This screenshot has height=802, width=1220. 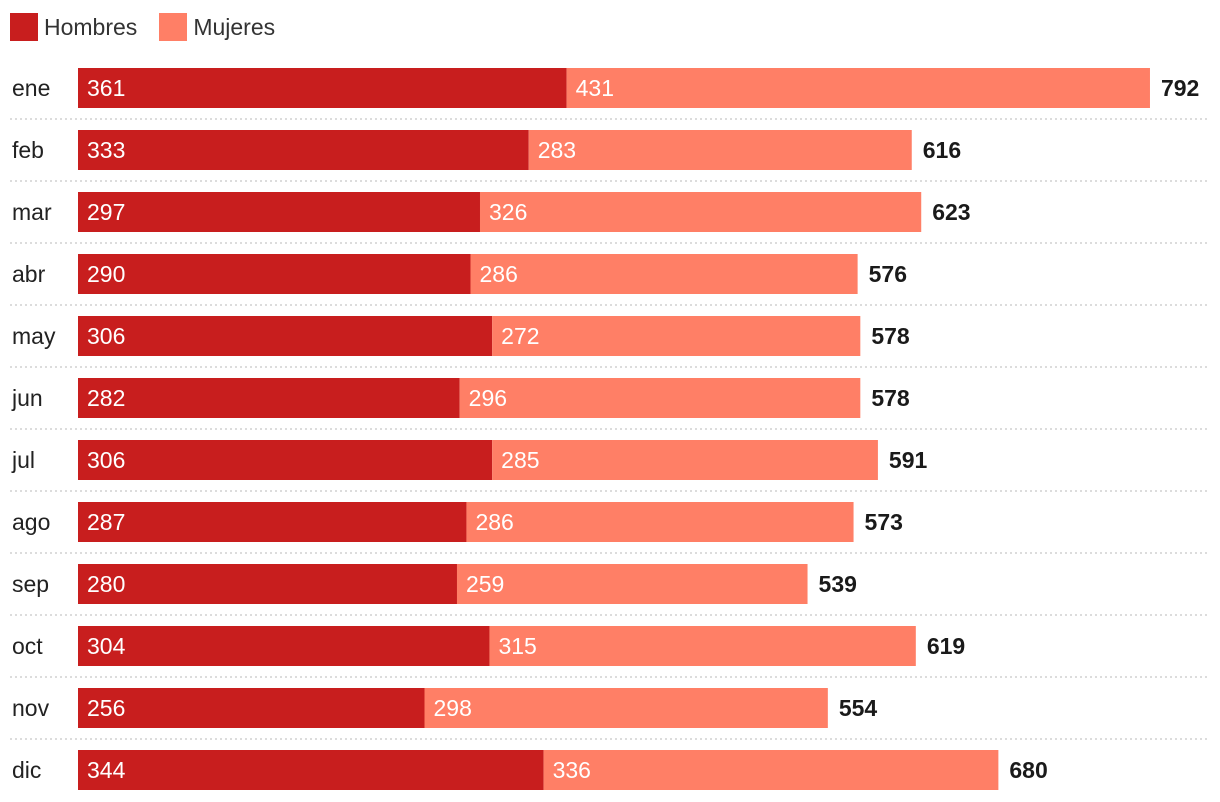 I want to click on bar-mujeres-sep, so click(x=632, y=584).